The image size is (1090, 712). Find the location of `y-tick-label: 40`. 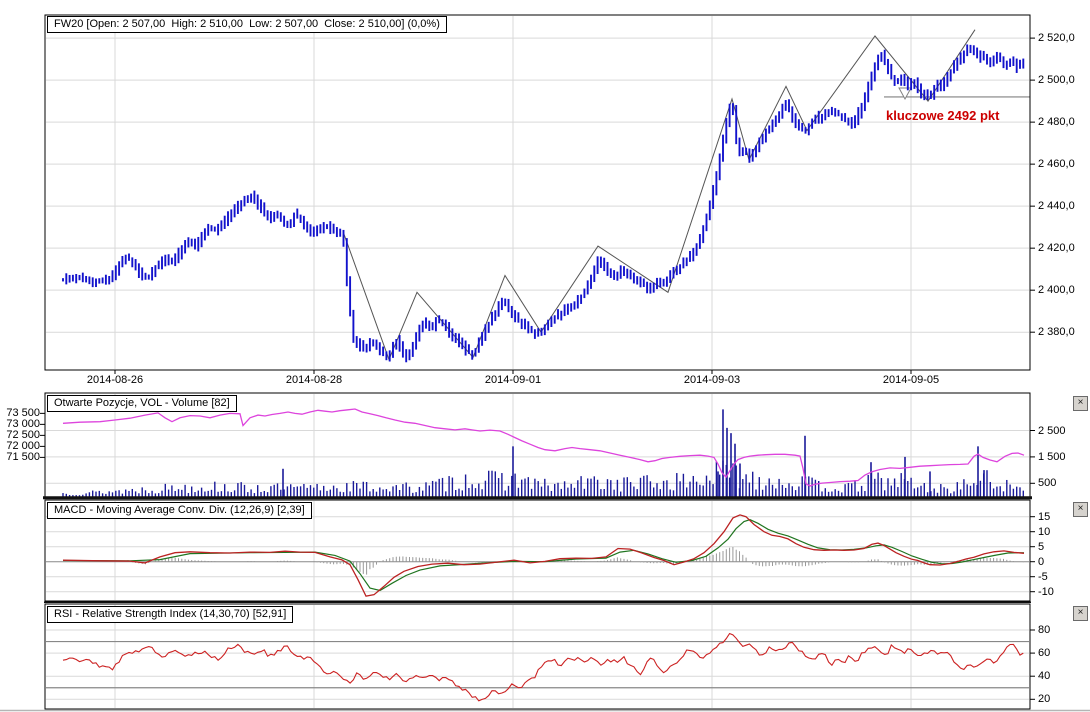

y-tick-label: 40 is located at coordinates (1044, 676).